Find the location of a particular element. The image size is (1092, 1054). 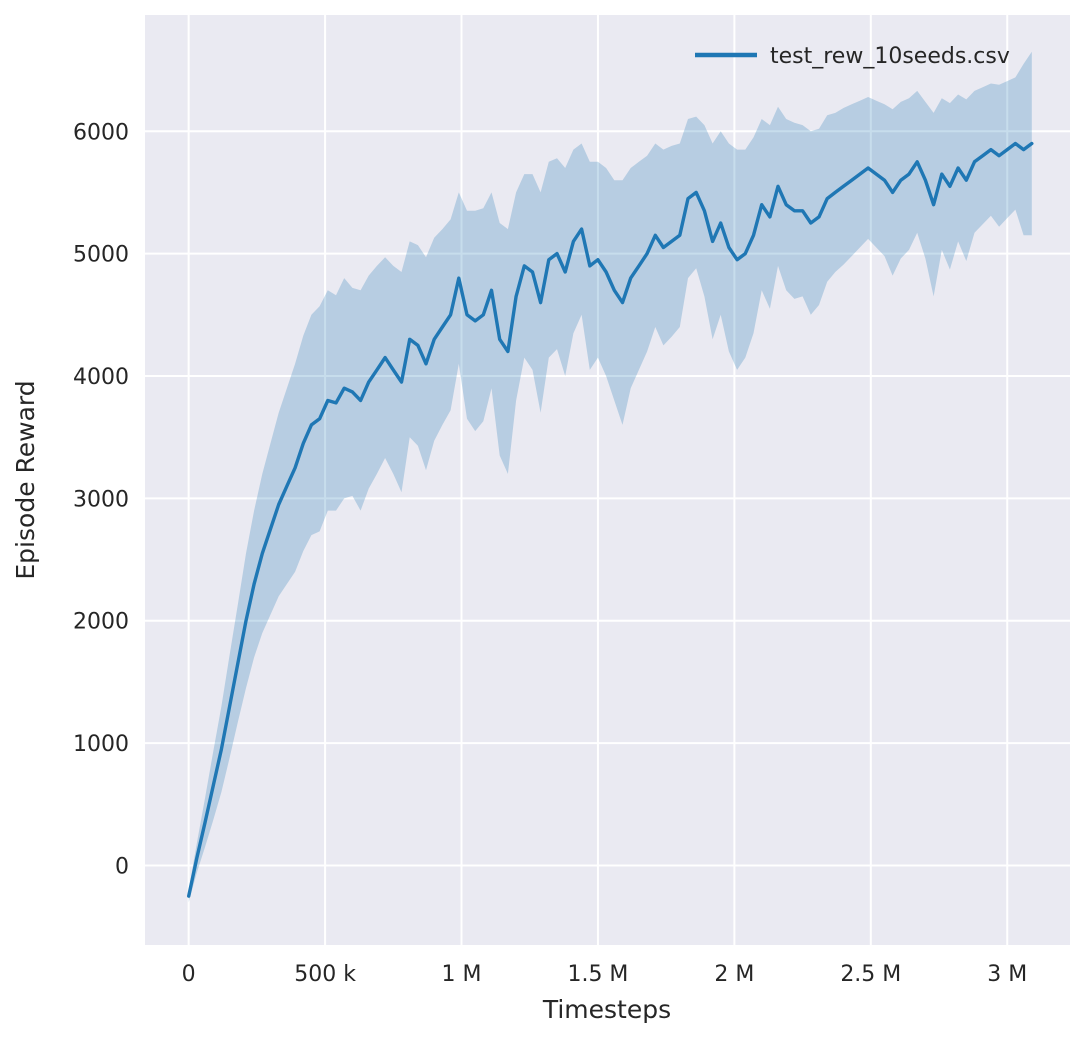

y-tick-label: 1000 is located at coordinates (101, 744).